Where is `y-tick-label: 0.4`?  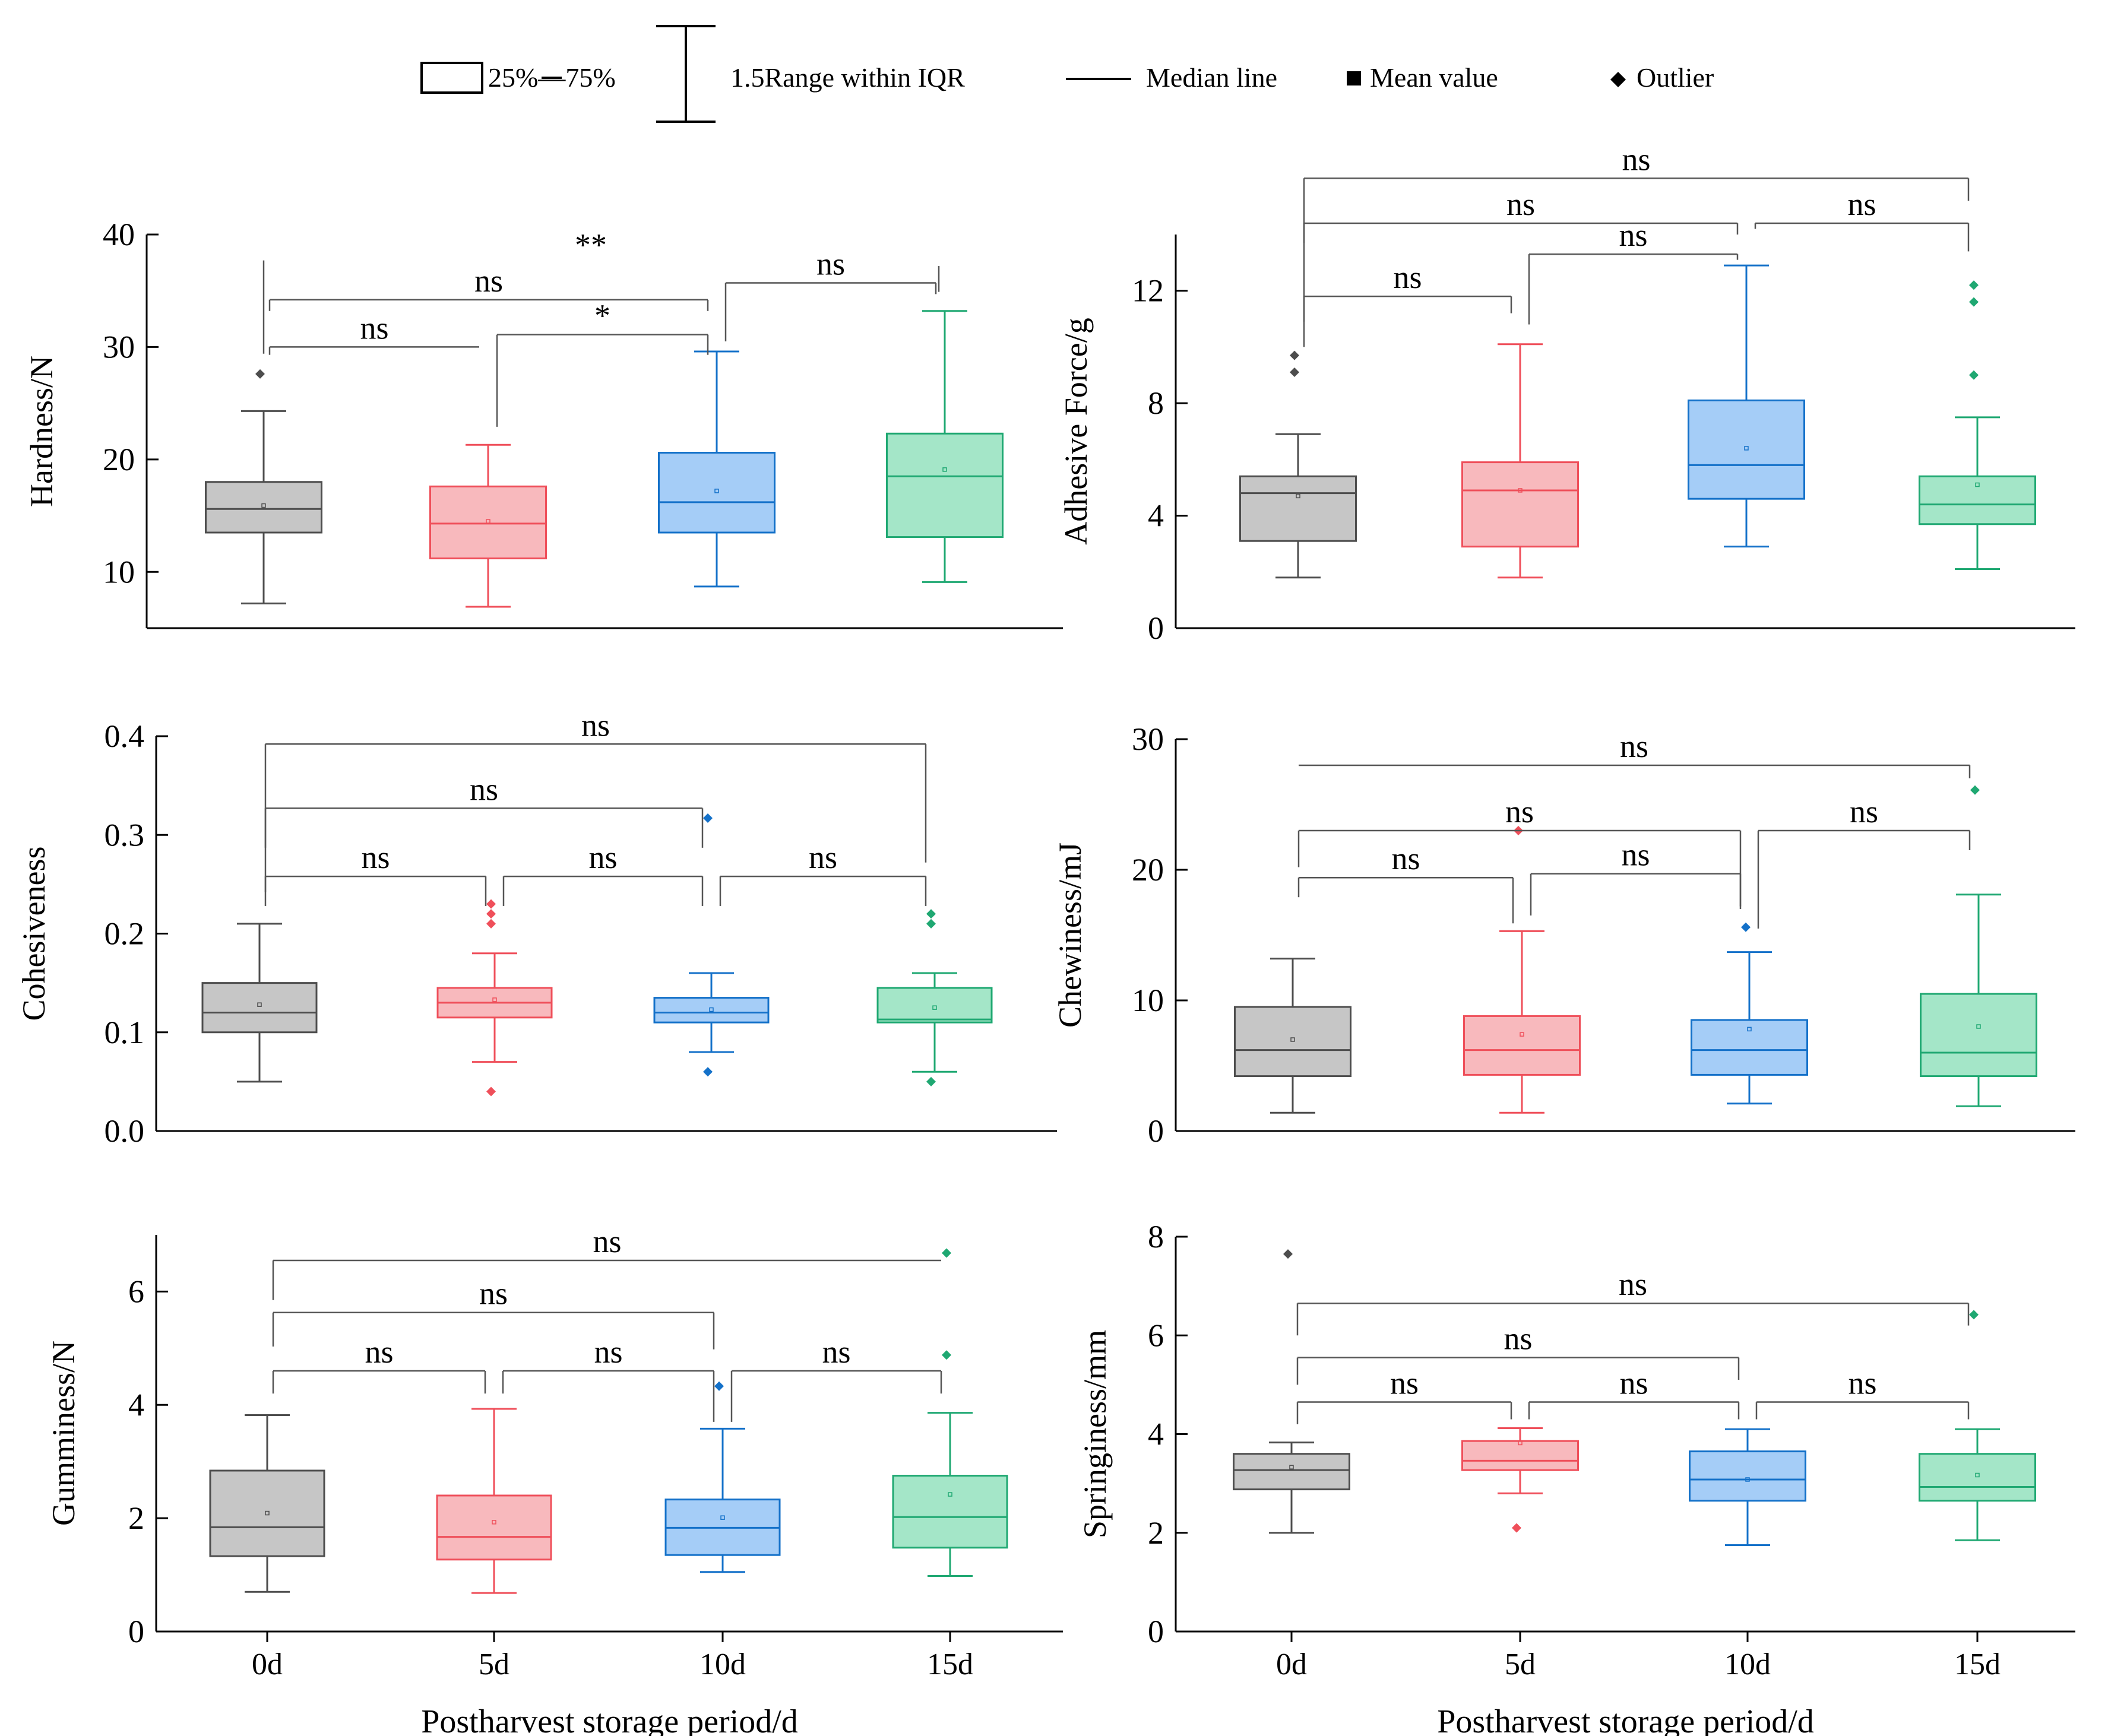
y-tick-label: 0.4 is located at coordinates (125, 736).